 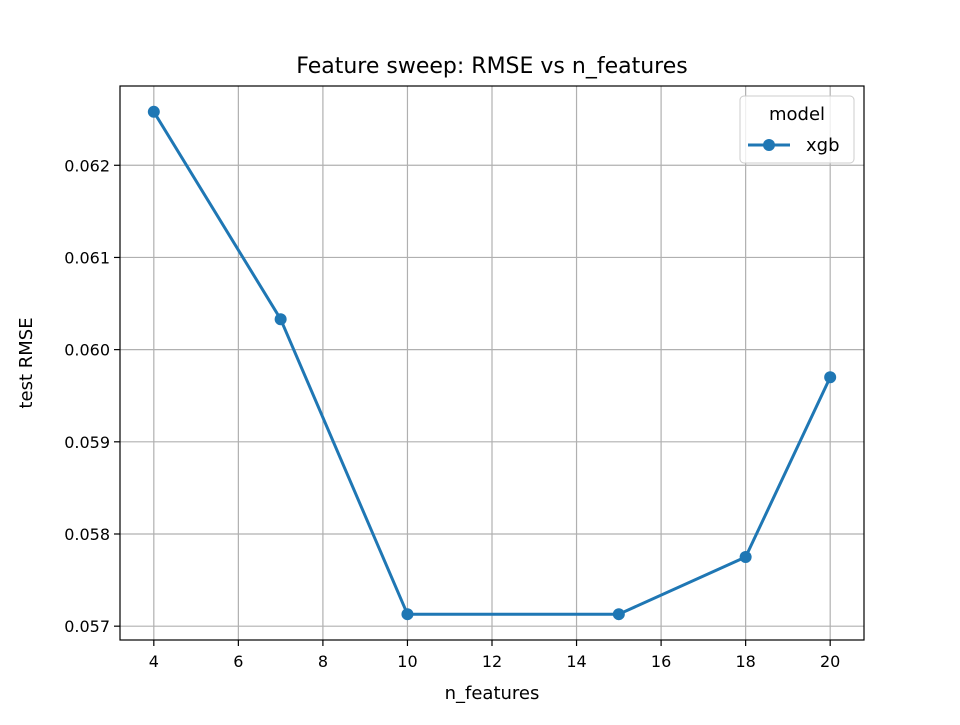 I want to click on x-tick-label: 16, so click(x=661, y=661).